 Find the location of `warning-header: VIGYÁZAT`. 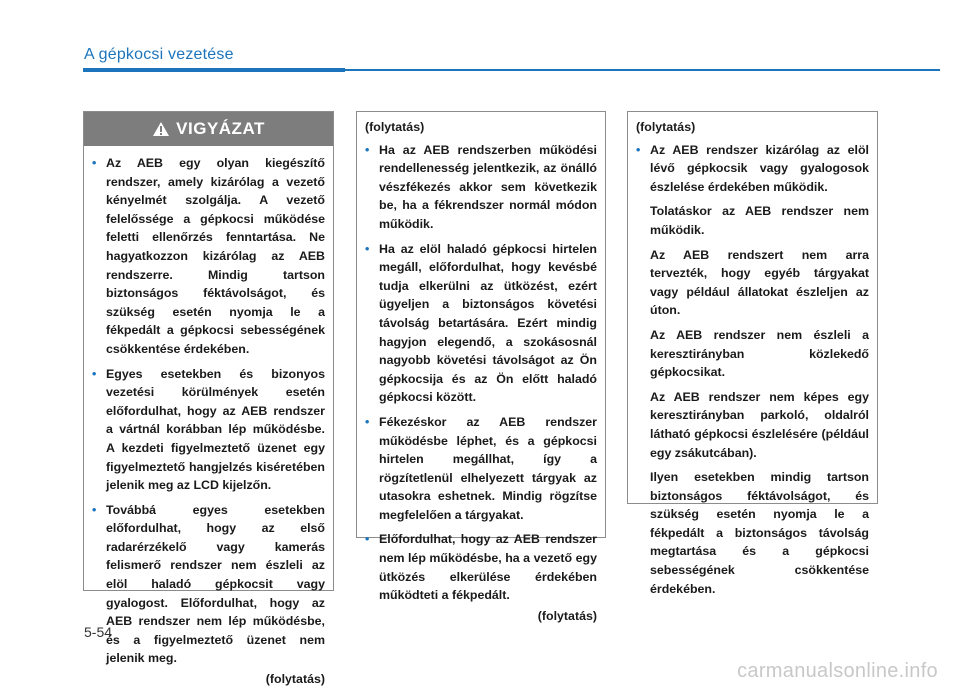

warning-header: VIGYÁZAT is located at coordinates (208, 129).